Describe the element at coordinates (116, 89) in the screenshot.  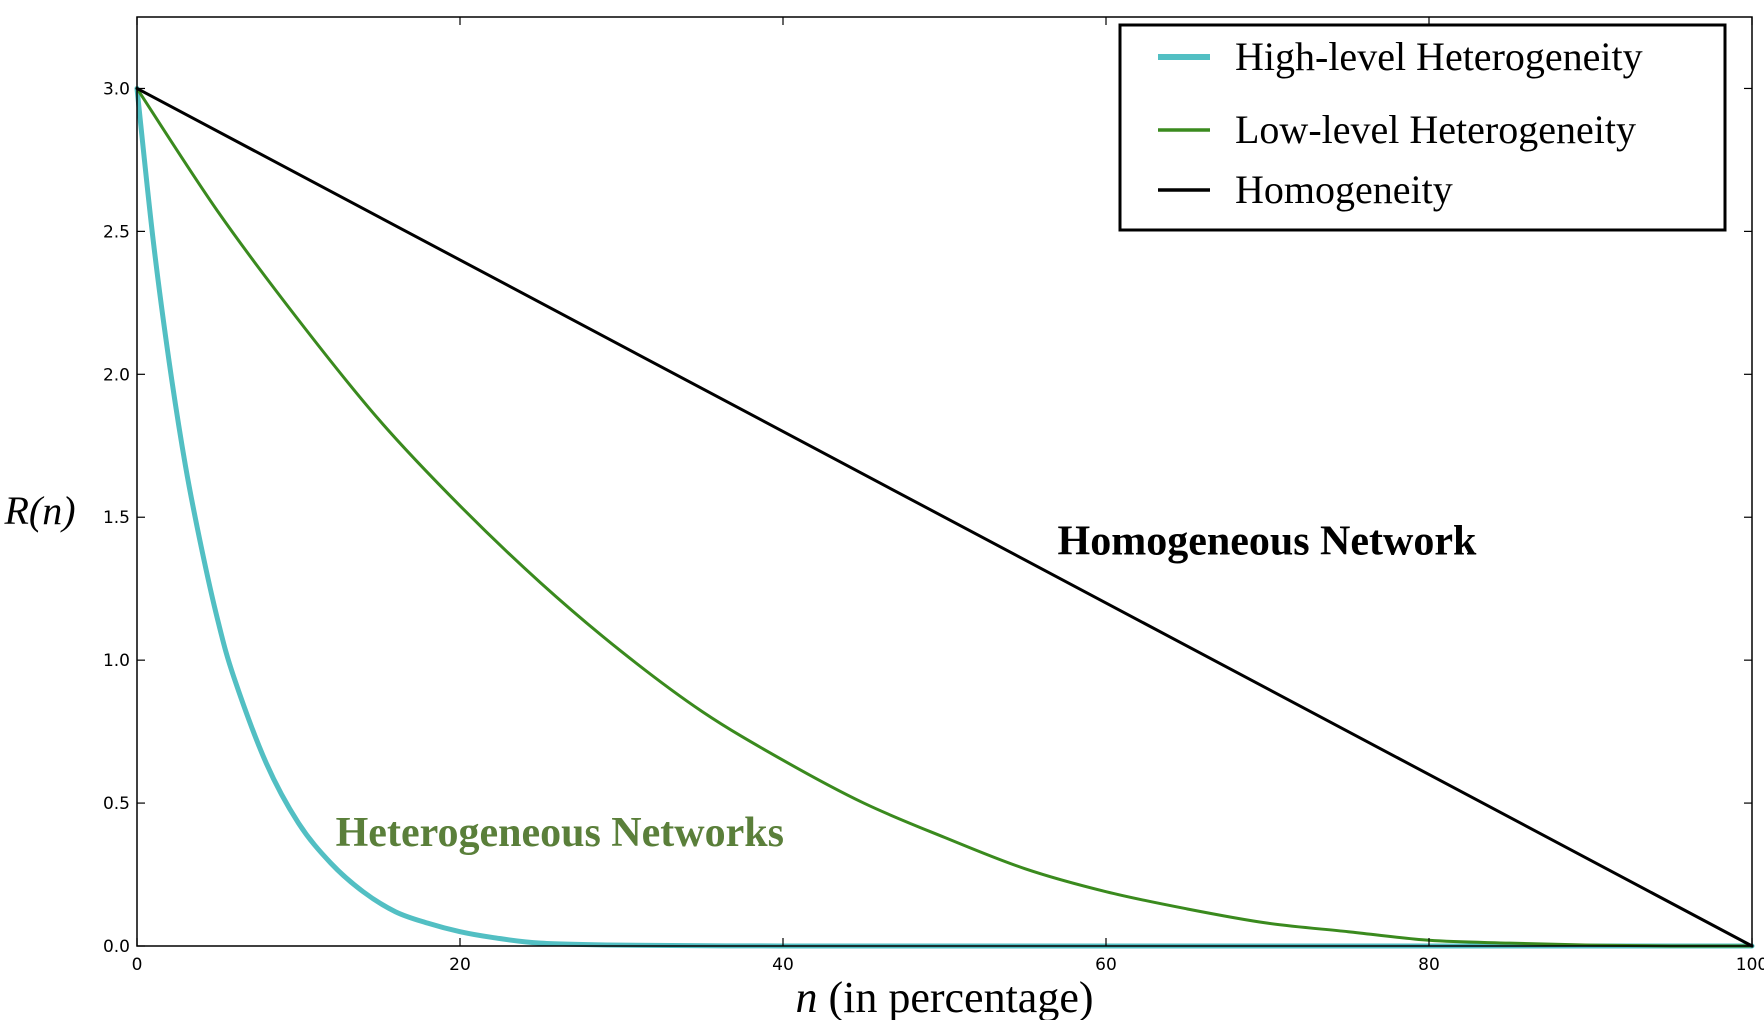
I see `y-tick-label: 3.0` at that location.